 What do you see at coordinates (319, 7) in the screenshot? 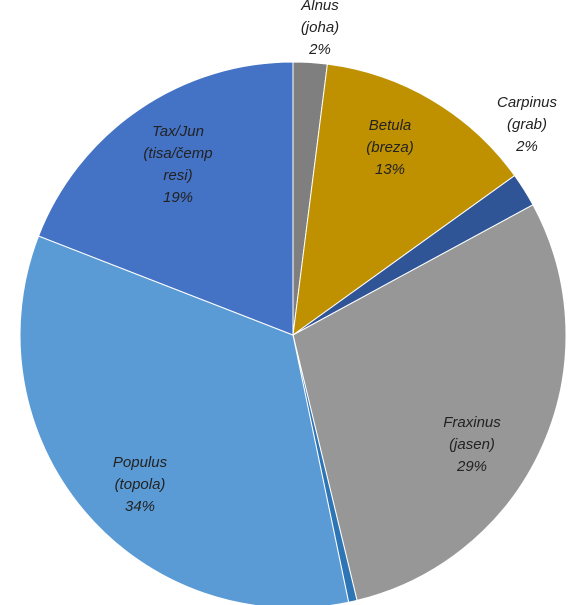
I see `slice-label: Alnus` at bounding box center [319, 7].